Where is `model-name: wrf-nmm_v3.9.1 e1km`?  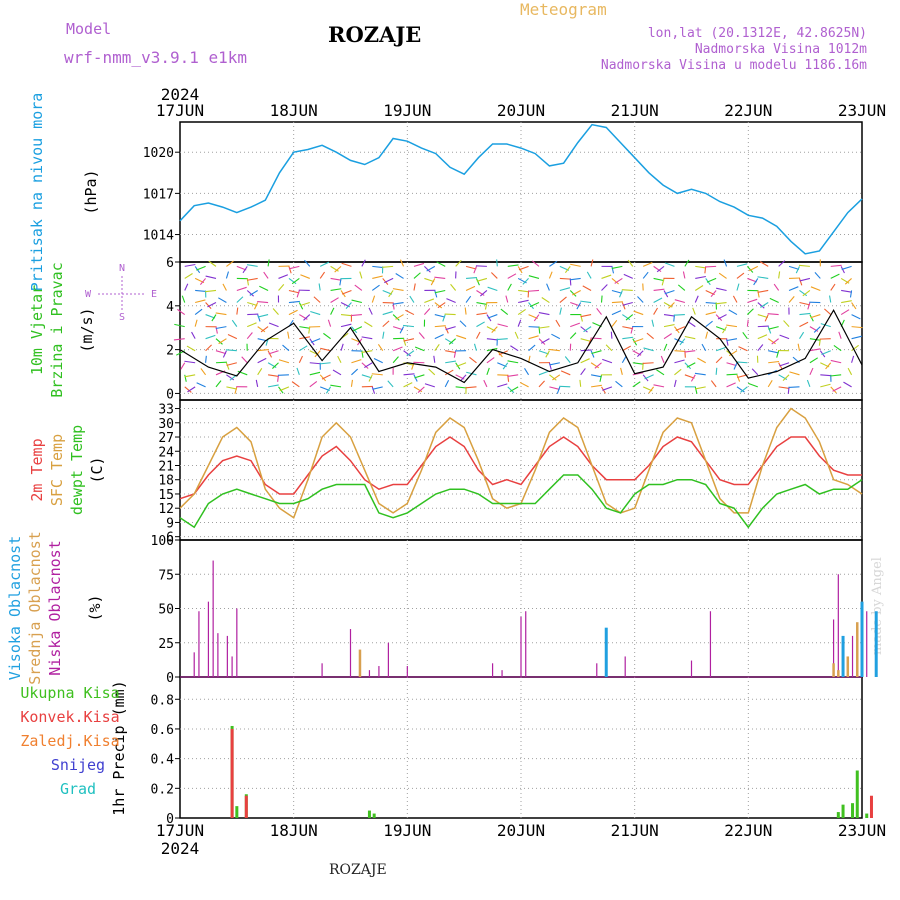 model-name: wrf-nmm_v3.9.1 e1km is located at coordinates (156, 57).